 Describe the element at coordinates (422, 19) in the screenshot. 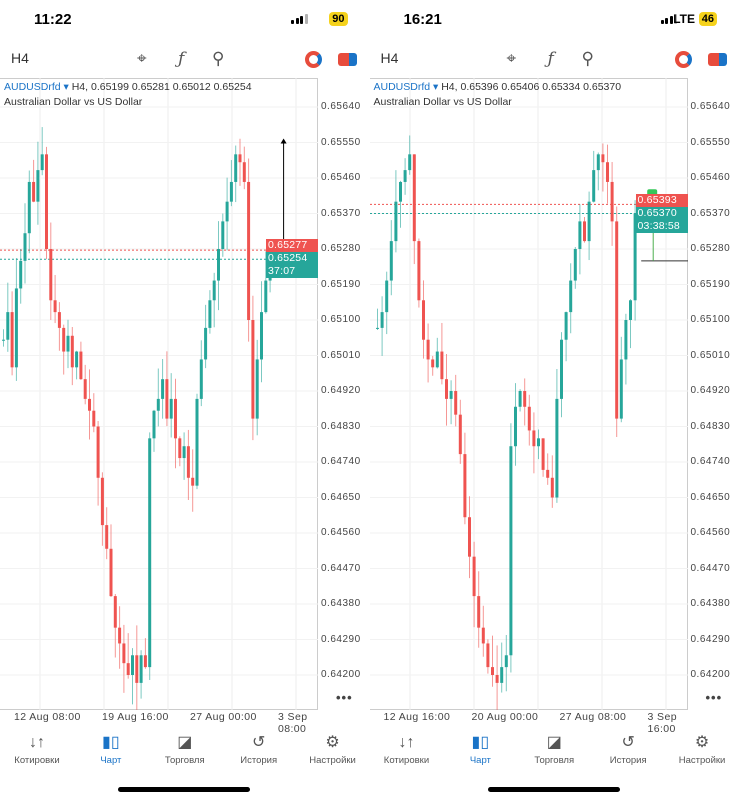

I see `status-time: 16:21` at that location.